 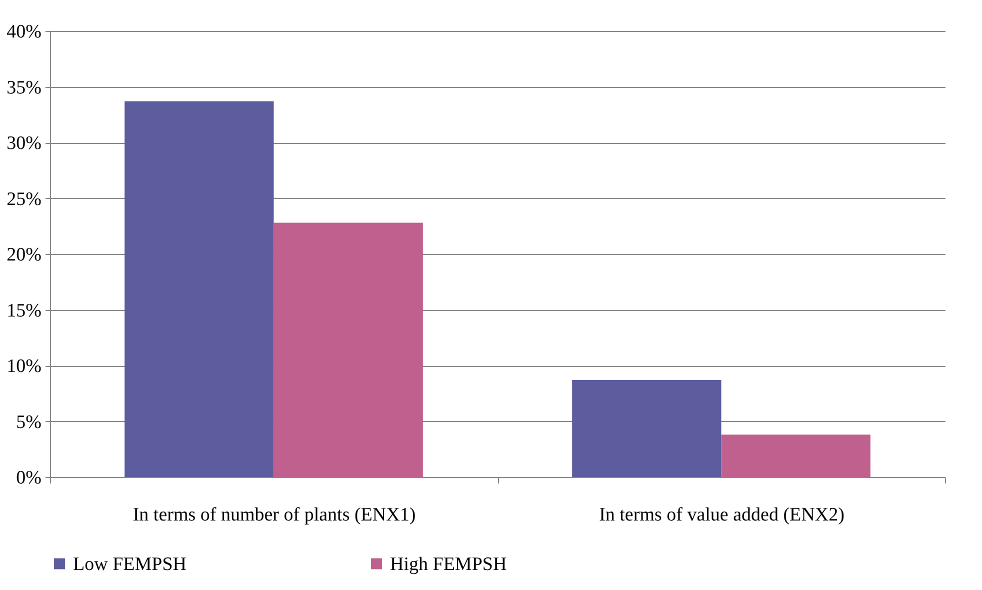 What do you see at coordinates (29, 478) in the screenshot?
I see `y-tick-label: 0%` at bounding box center [29, 478].